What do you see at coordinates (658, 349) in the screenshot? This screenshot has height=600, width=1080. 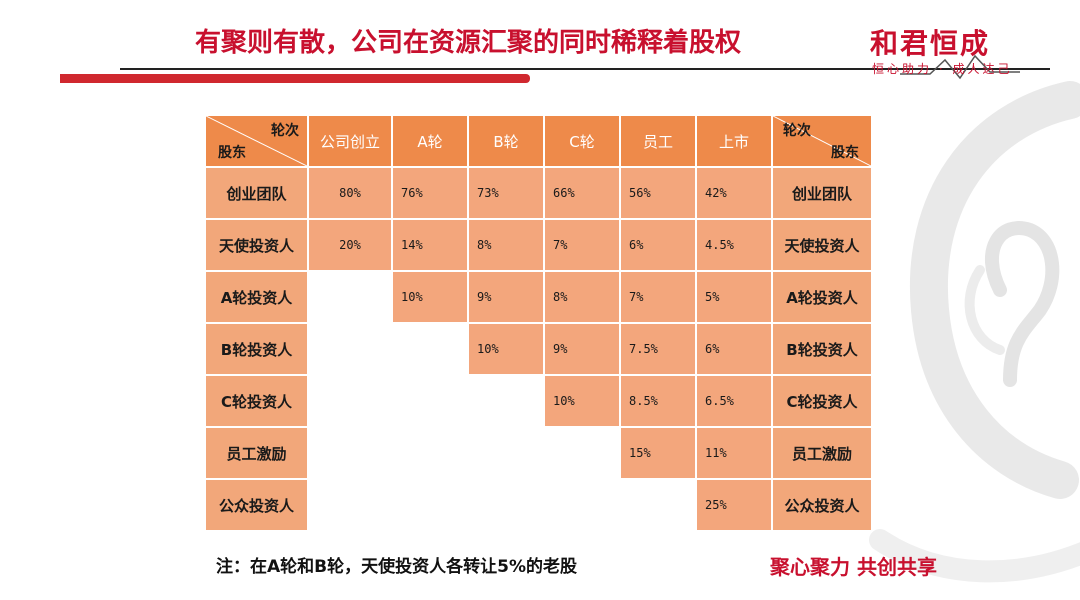 I see `equity-cell: 7.5%` at bounding box center [658, 349].